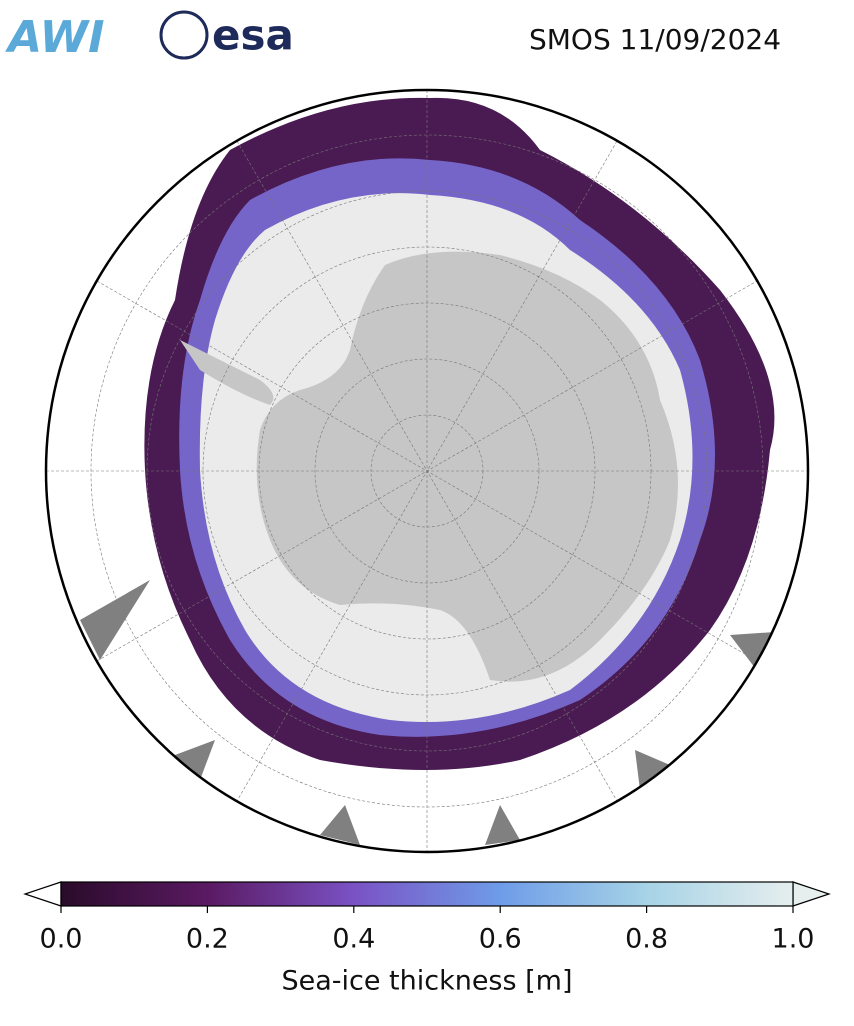 The width and height of the screenshot is (854, 1026). I want to click on colorbar-extend-low, so click(42, 894).